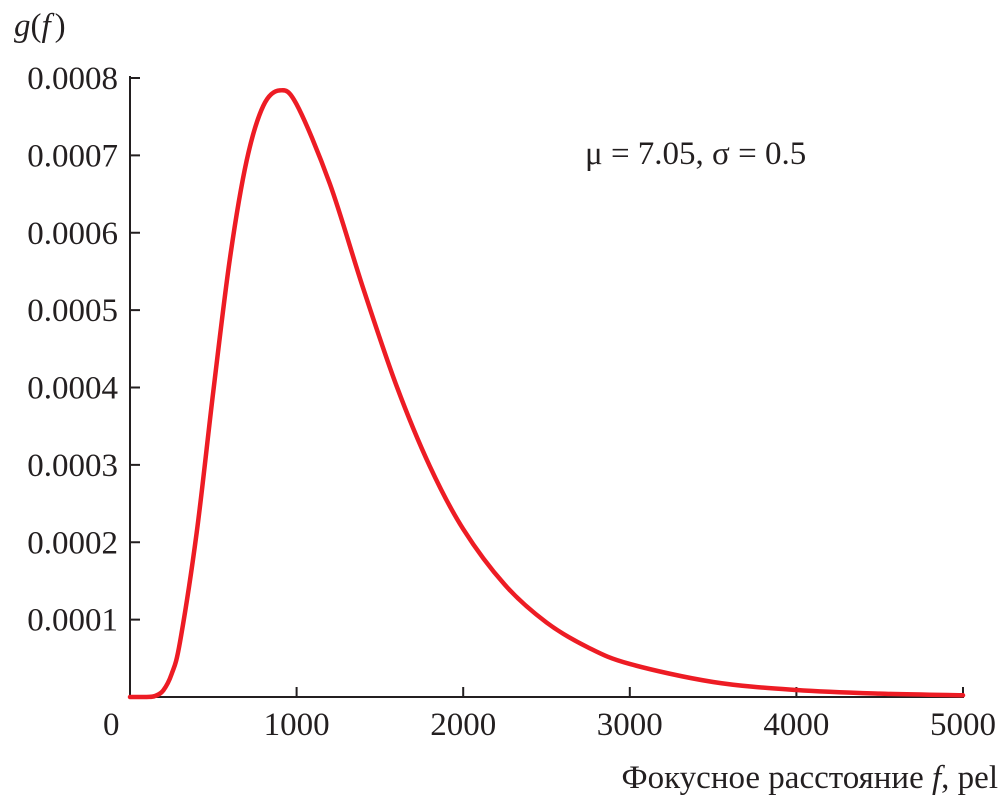 The width and height of the screenshot is (1004, 806). Describe the element at coordinates (810, 778) in the screenshot. I see `x-axis-label: Фокусное расстояние f, pel` at that location.